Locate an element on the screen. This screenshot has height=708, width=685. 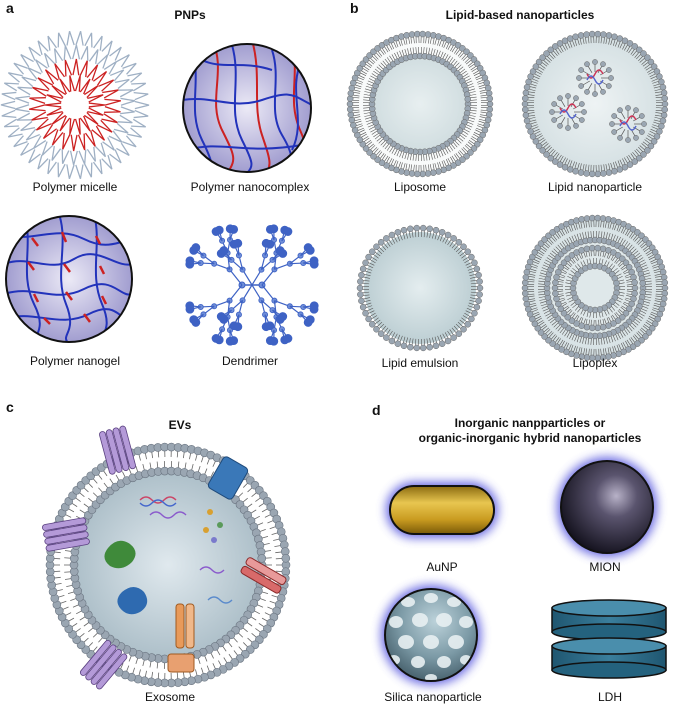
lipoplex-caption: Lipoplex is located at coordinates (595, 363).